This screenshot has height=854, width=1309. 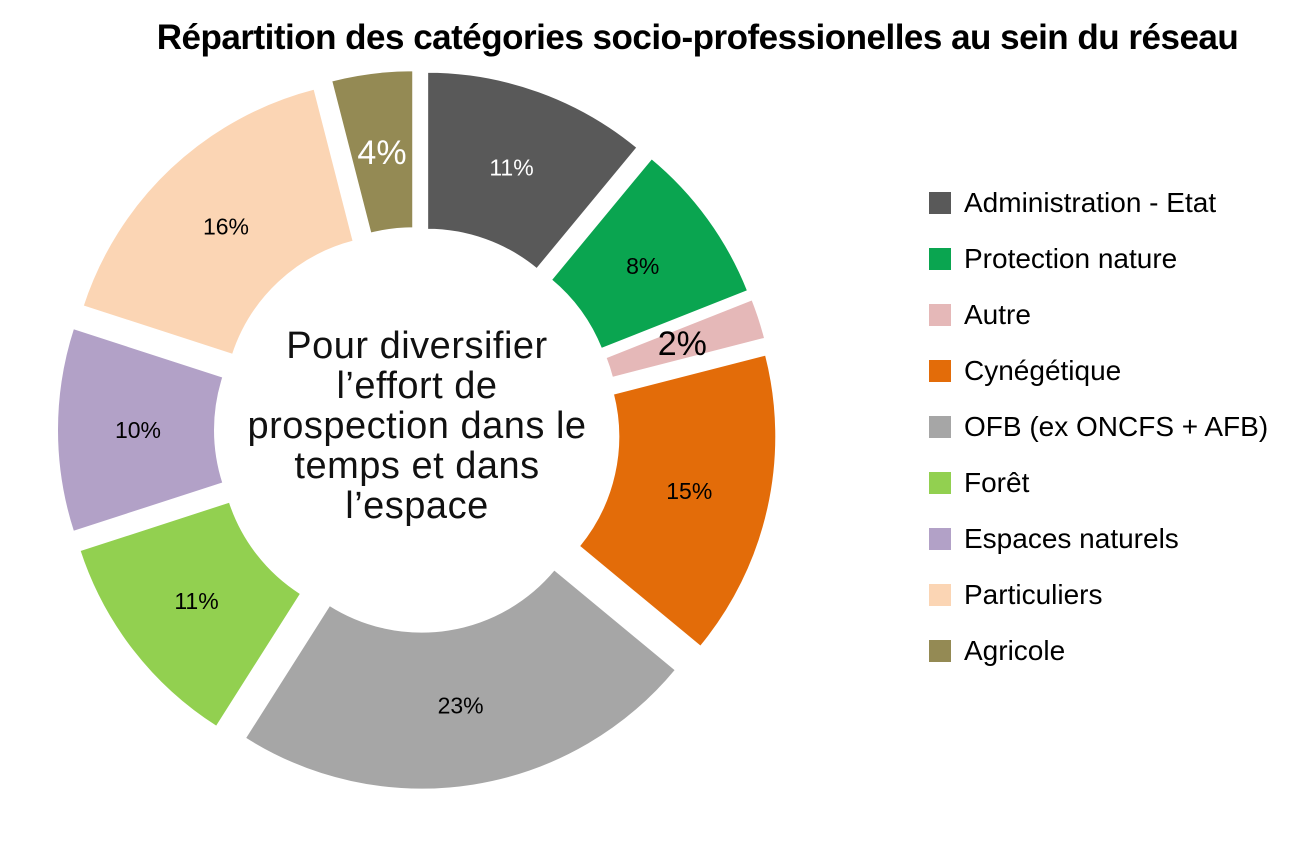 I want to click on legend-label: Espaces naturels, so click(x=1071, y=538).